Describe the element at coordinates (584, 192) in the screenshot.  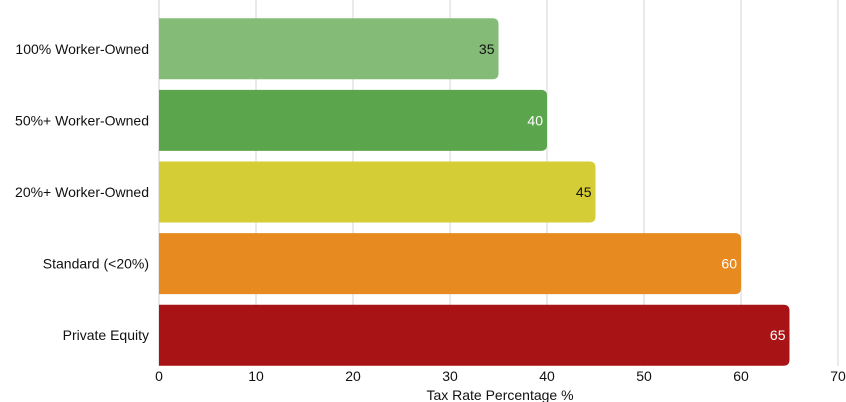
I see `bar-value-label: 45` at that location.